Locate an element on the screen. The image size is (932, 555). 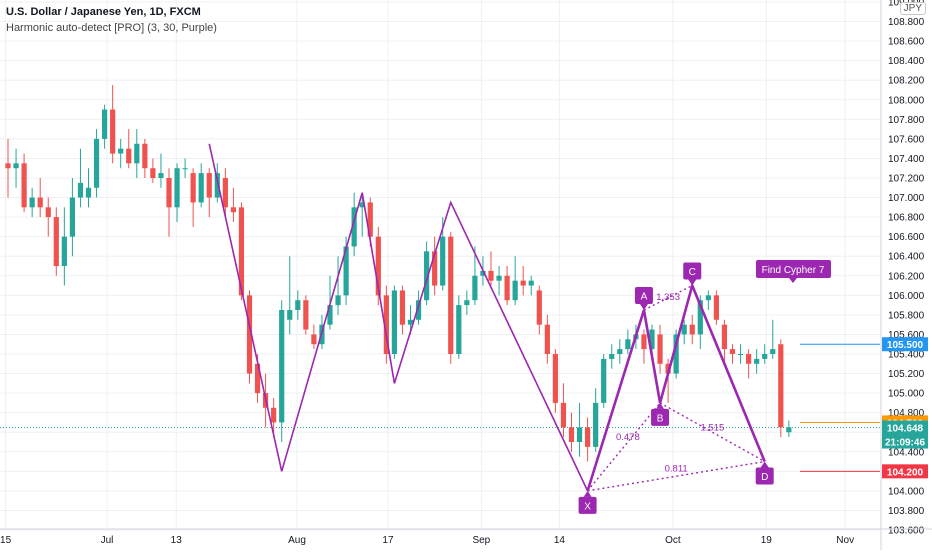
y-tick-label: 106.200 is located at coordinates (906, 276).